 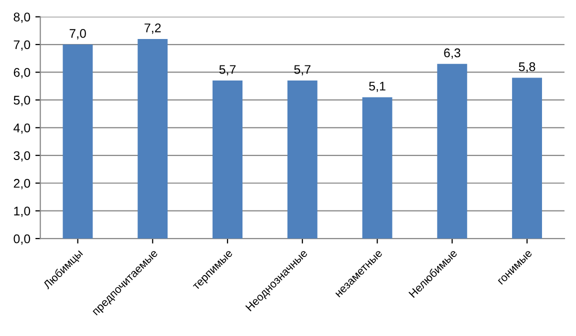 What do you see at coordinates (22, 211) in the screenshot?
I see `y-tick-label: 1,0` at bounding box center [22, 211].